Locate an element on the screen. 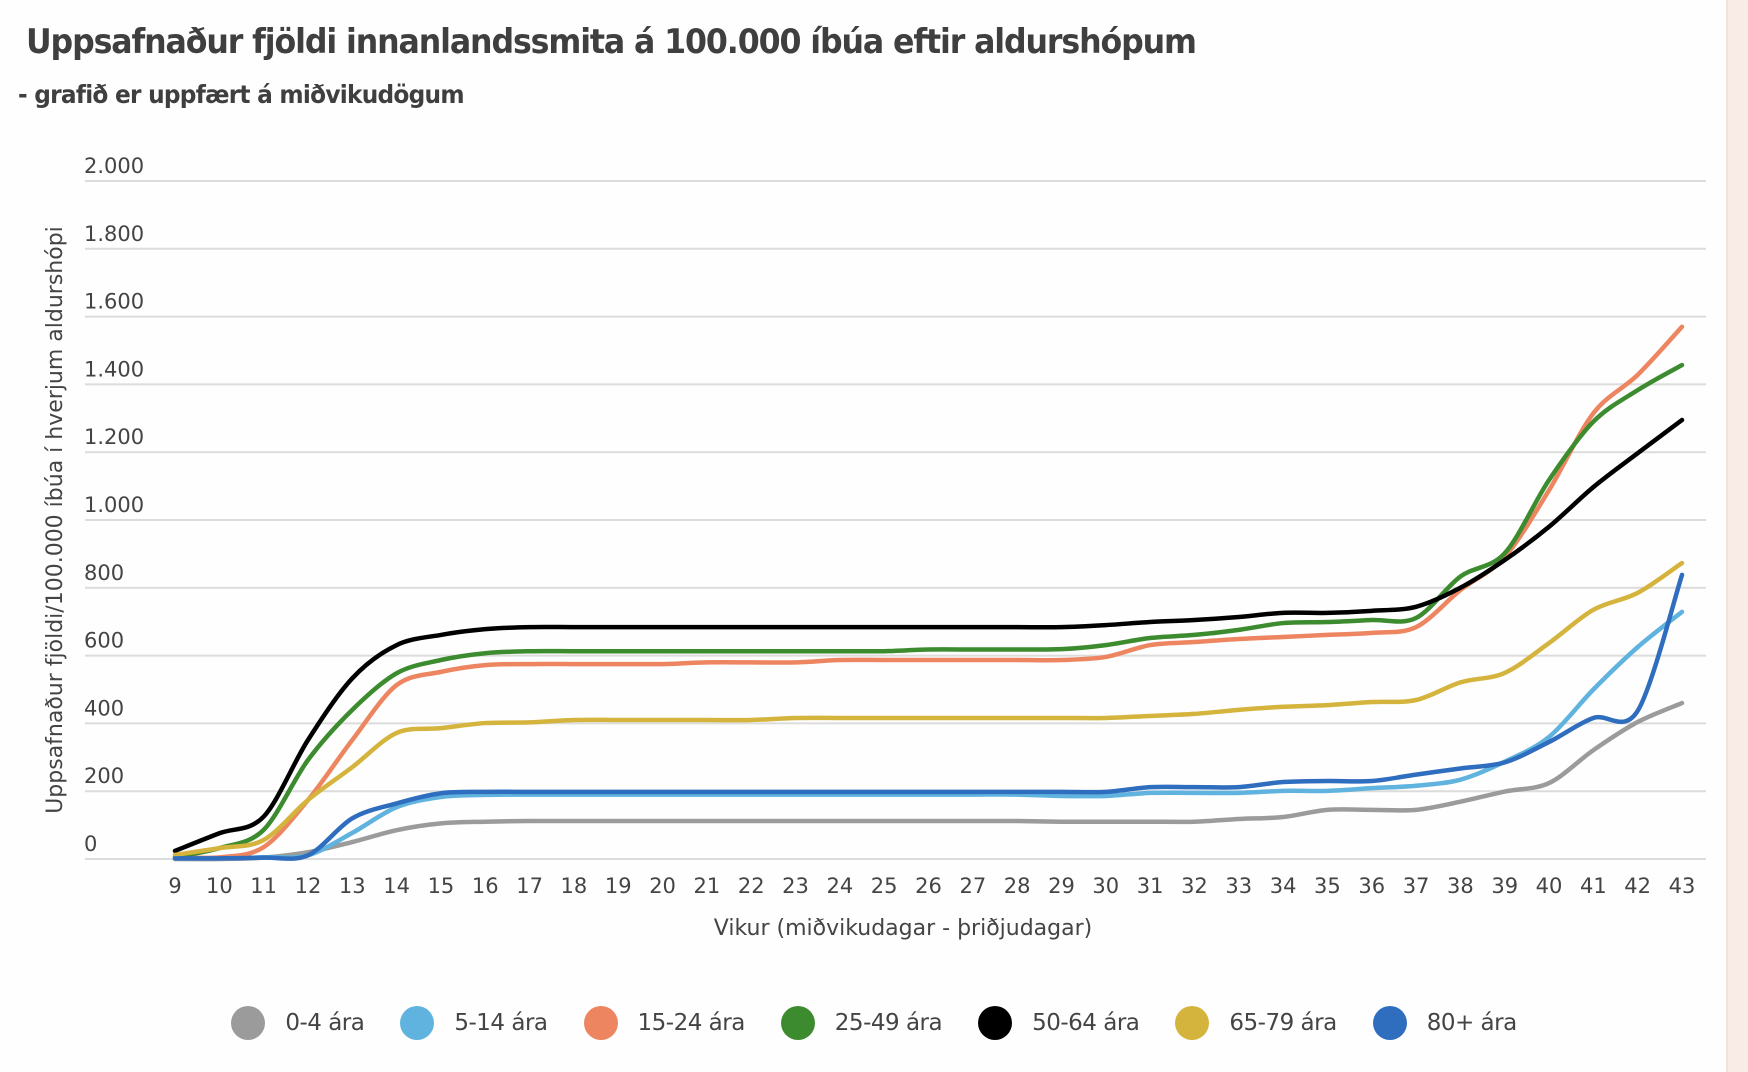 Image resolution: width=1748 pixels, height=1072 pixels. legend-label: 65-79 ára is located at coordinates (1283, 1023).